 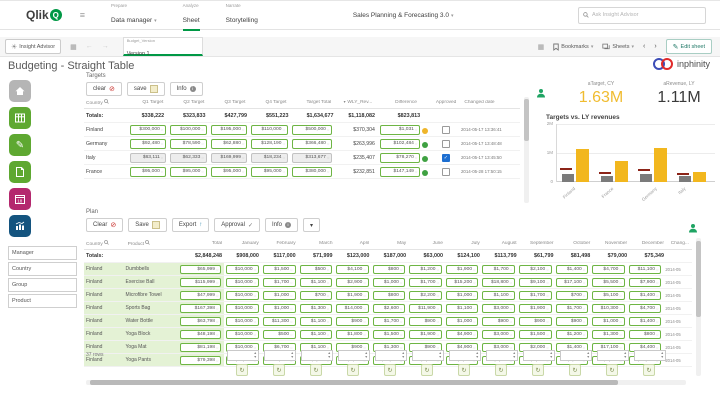 I want to click on target-q-input: $195,000 ◌, so click(x=229, y=129).